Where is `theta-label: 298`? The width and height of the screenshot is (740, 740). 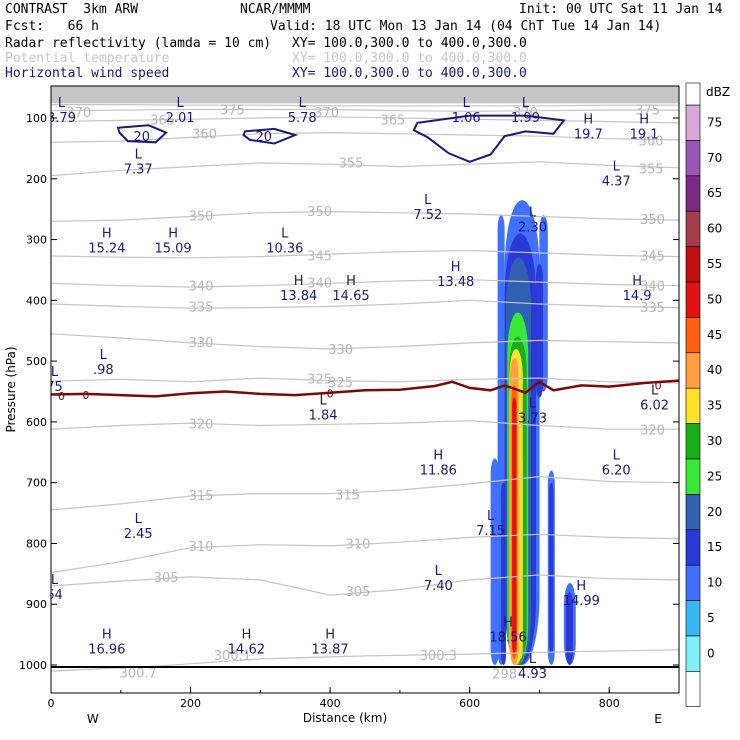 theta-label: 298 is located at coordinates (504, 675).